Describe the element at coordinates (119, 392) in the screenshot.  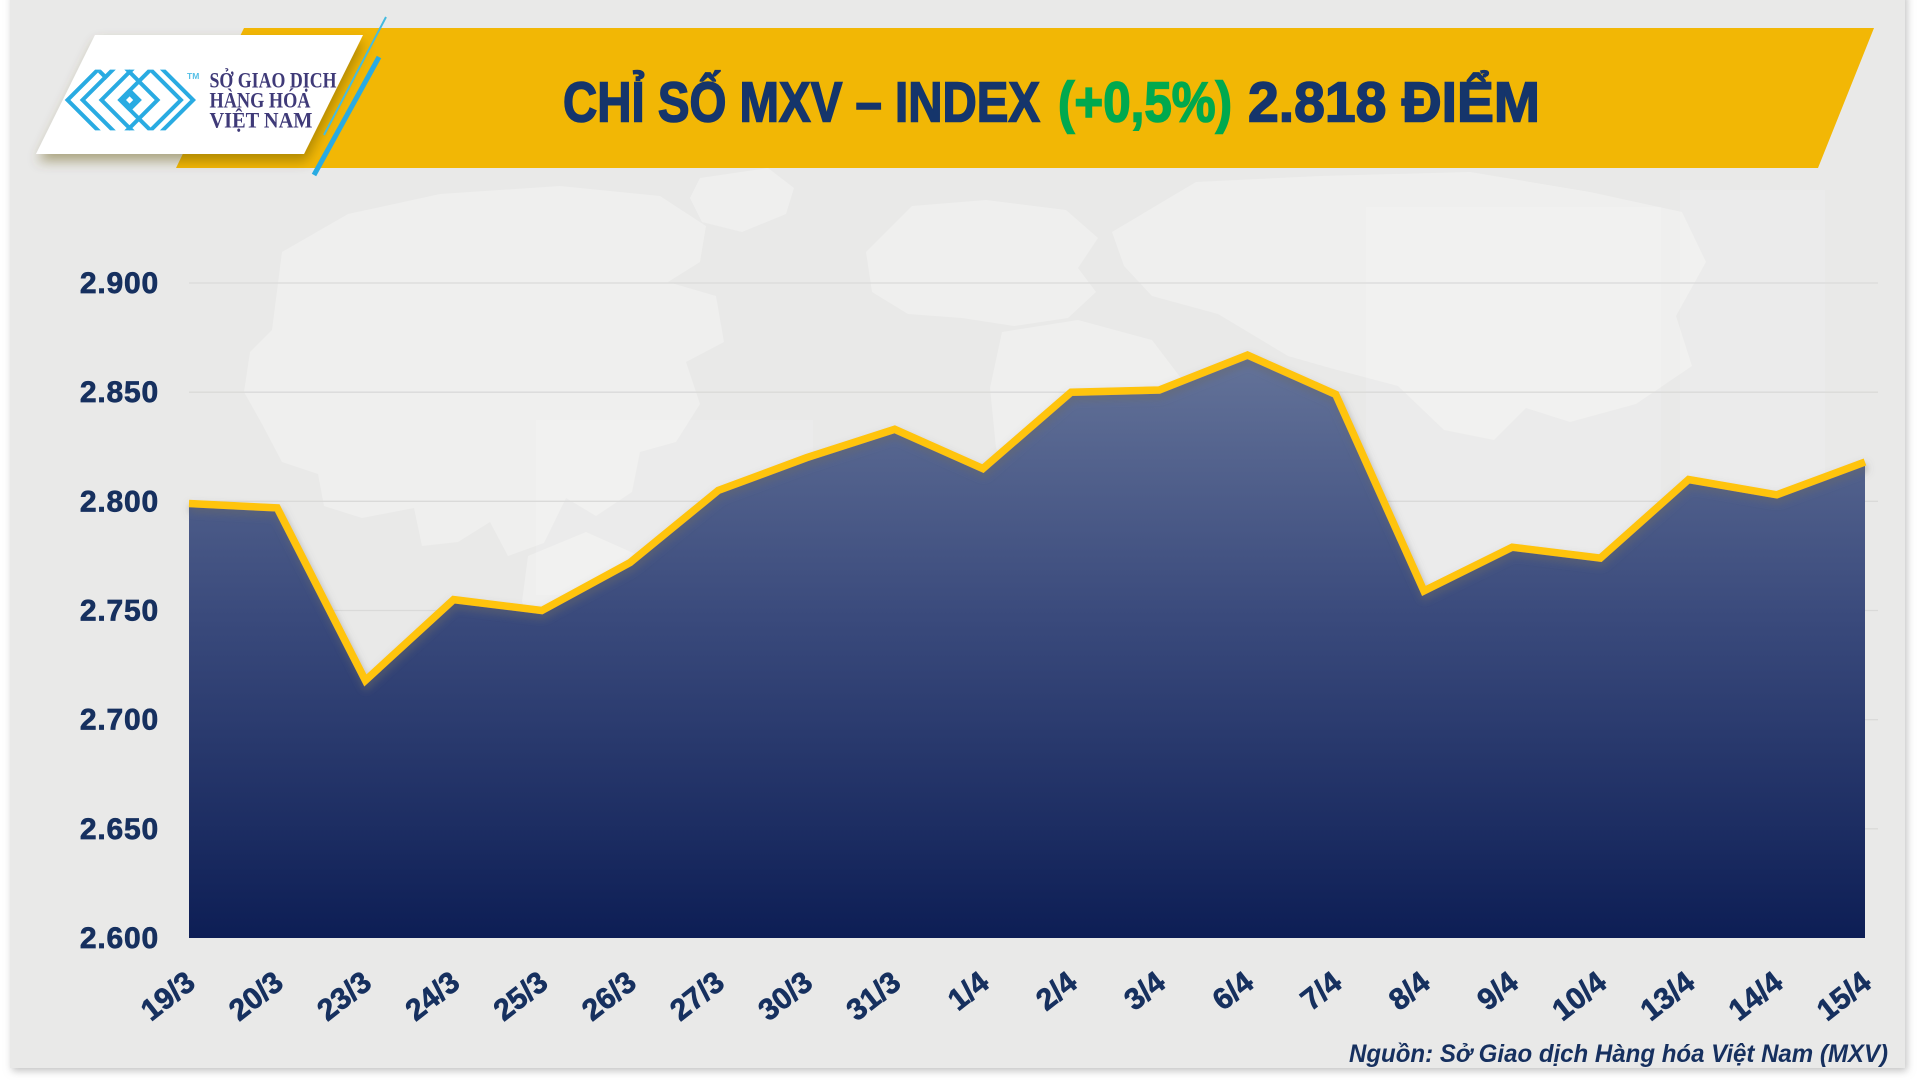
I see `svg-text: 2.850` at that location.